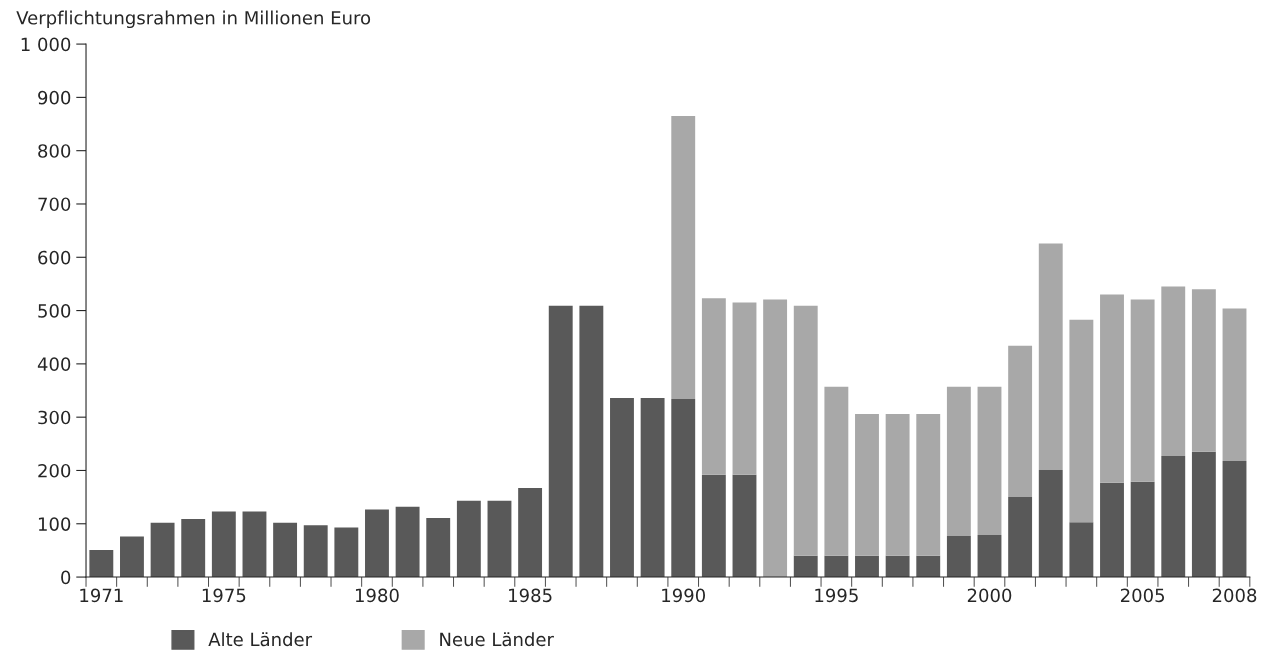 This screenshot has height=658, width=1265. What do you see at coordinates (1234, 595) in the screenshot?
I see `x-tick-label: 2008` at bounding box center [1234, 595].